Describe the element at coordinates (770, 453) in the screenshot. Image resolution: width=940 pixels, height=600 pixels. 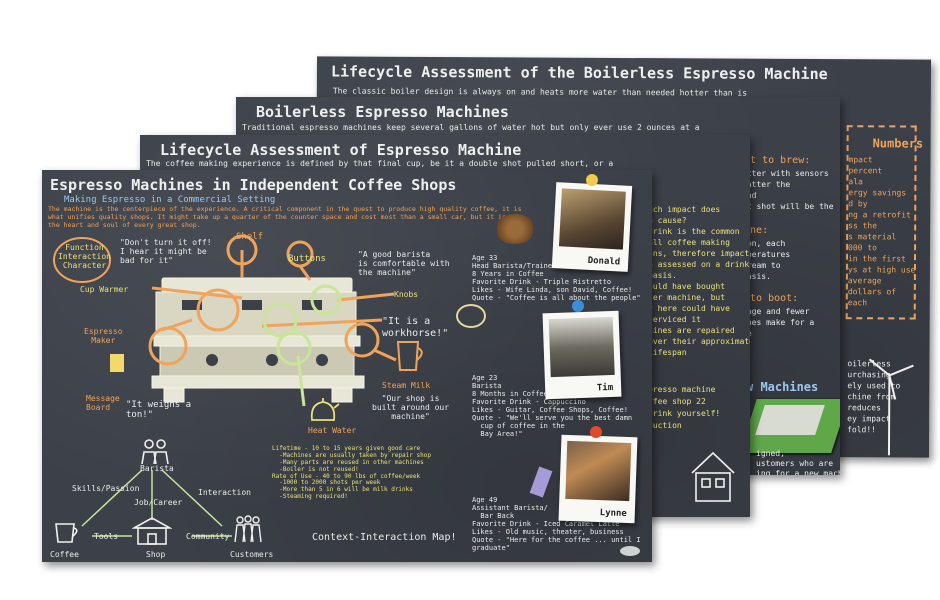
I see `text-line: igned,` at that location.